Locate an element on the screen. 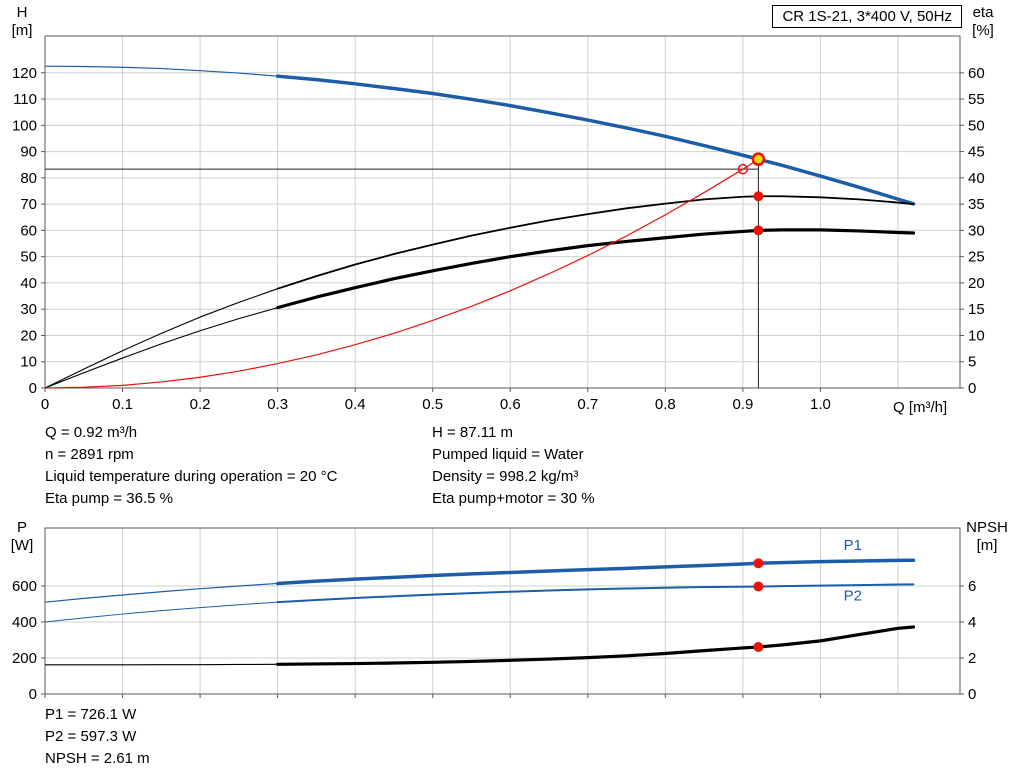 The image size is (1024, 781). left-tick-label: 0 is located at coordinates (33, 694).